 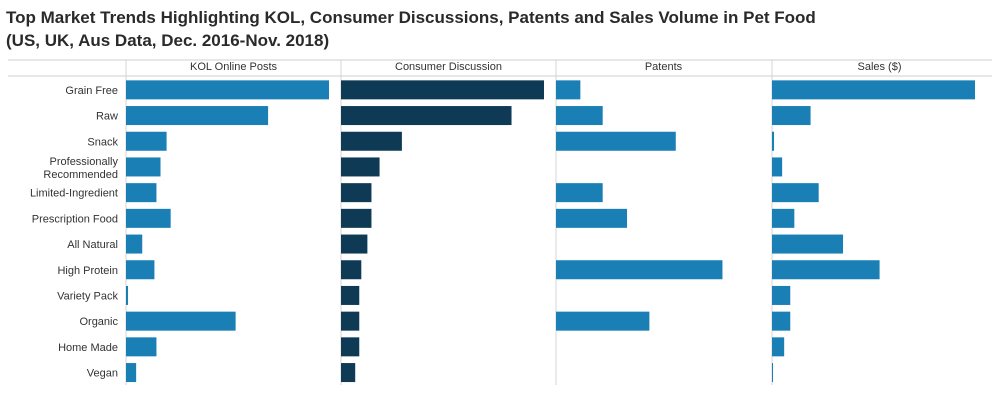 I want to click on category-label: Organic, so click(x=98, y=322).